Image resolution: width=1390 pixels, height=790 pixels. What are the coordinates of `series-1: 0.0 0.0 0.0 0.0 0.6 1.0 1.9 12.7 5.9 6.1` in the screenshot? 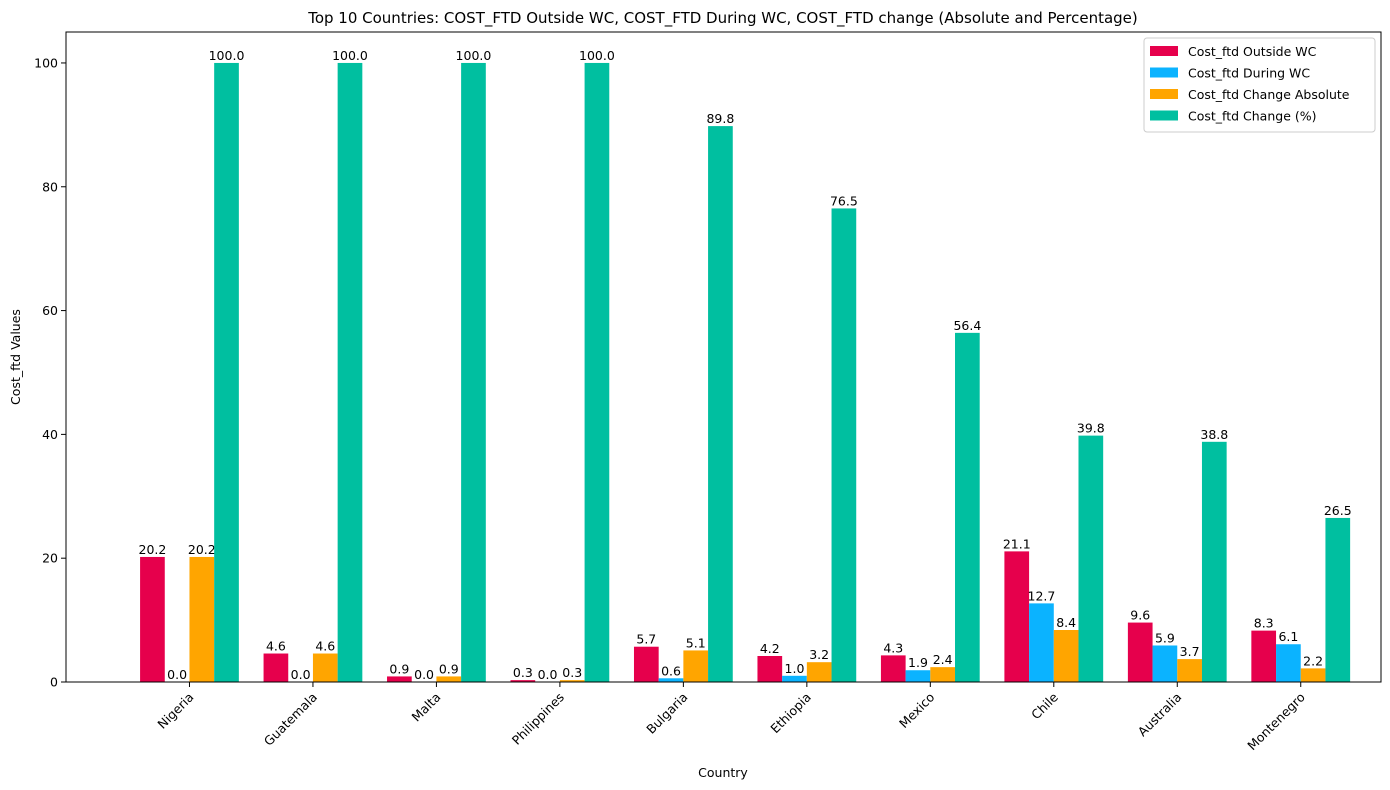 It's located at (734, 635).